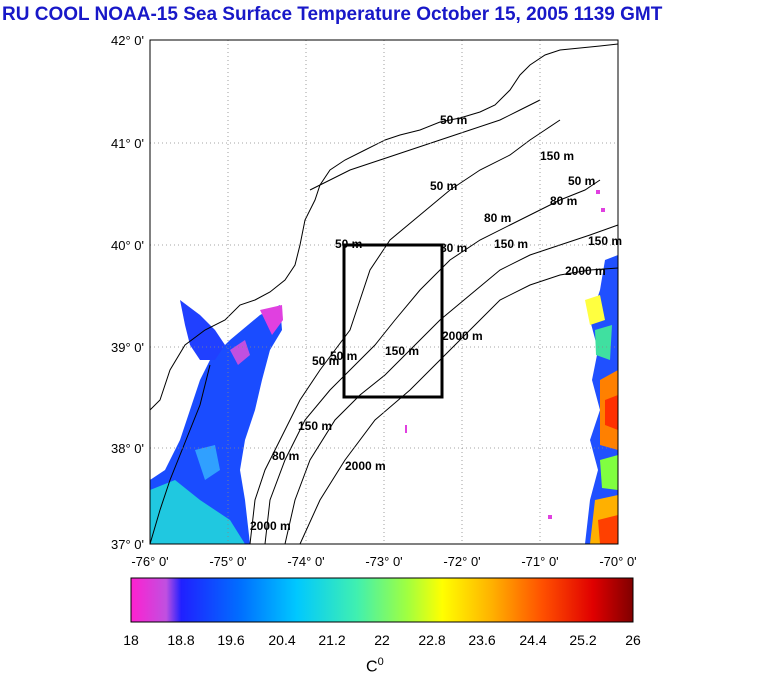 This screenshot has height=680, width=769. Describe the element at coordinates (127, 40) in the screenshot. I see `lat-tick-label: 42° 0'` at that location.